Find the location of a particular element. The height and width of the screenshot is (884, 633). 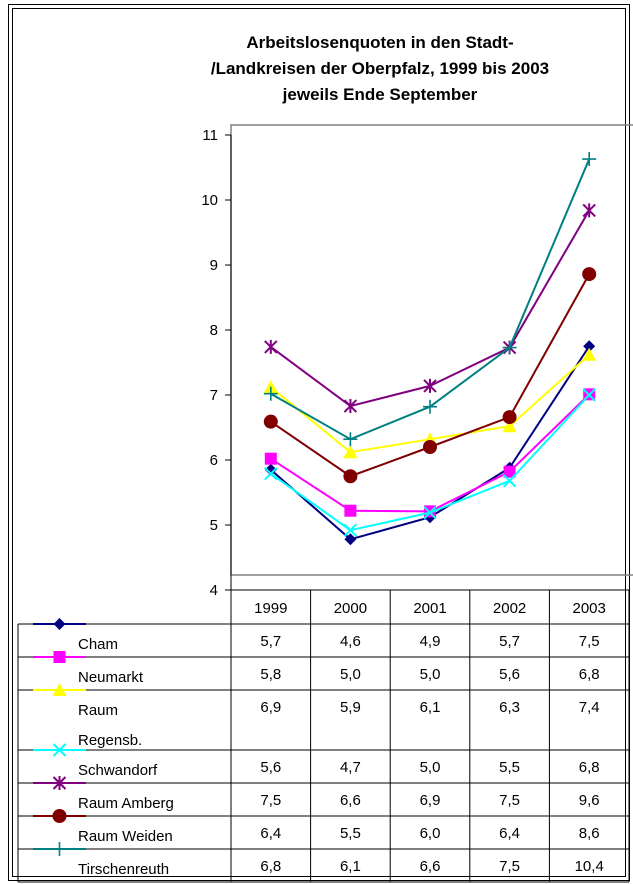

x-category-label: 2003 is located at coordinates (589, 608).